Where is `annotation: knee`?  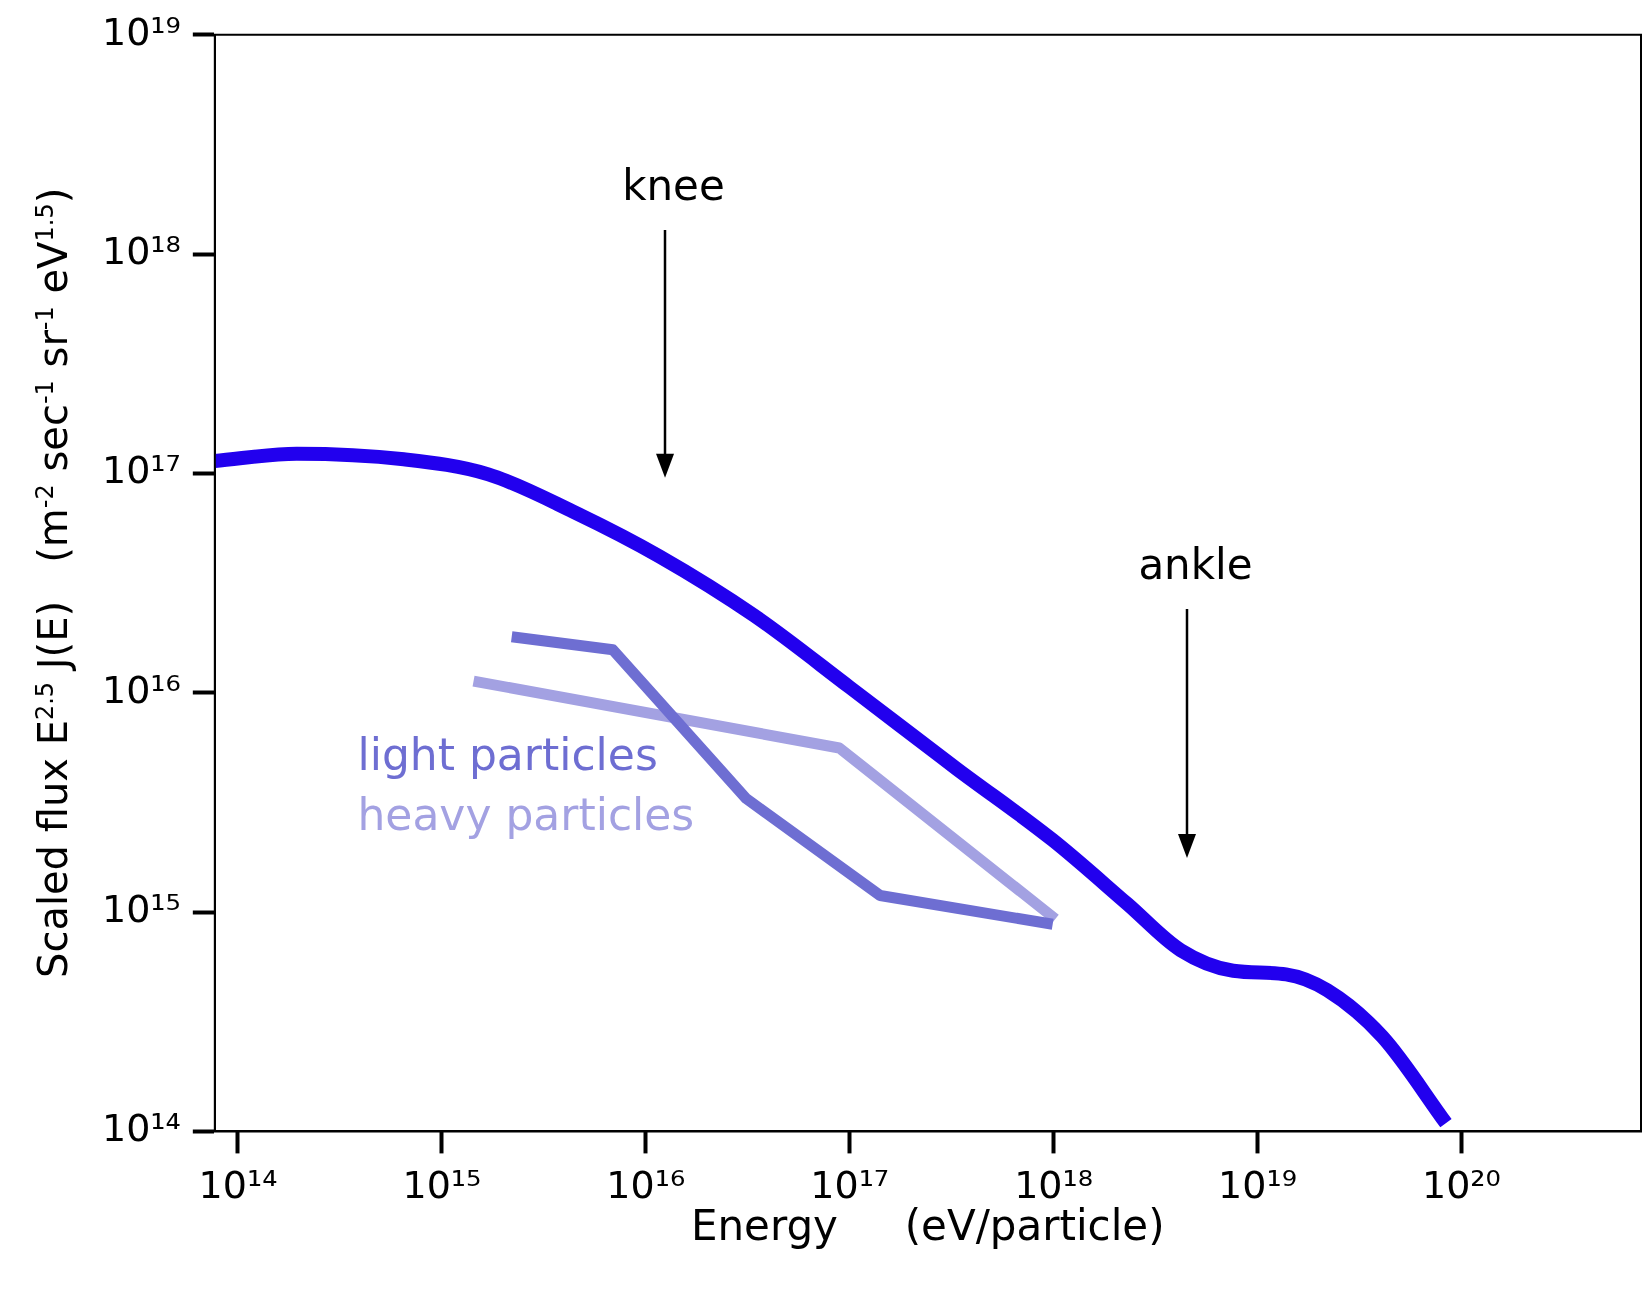
annotation: knee is located at coordinates (673, 185).